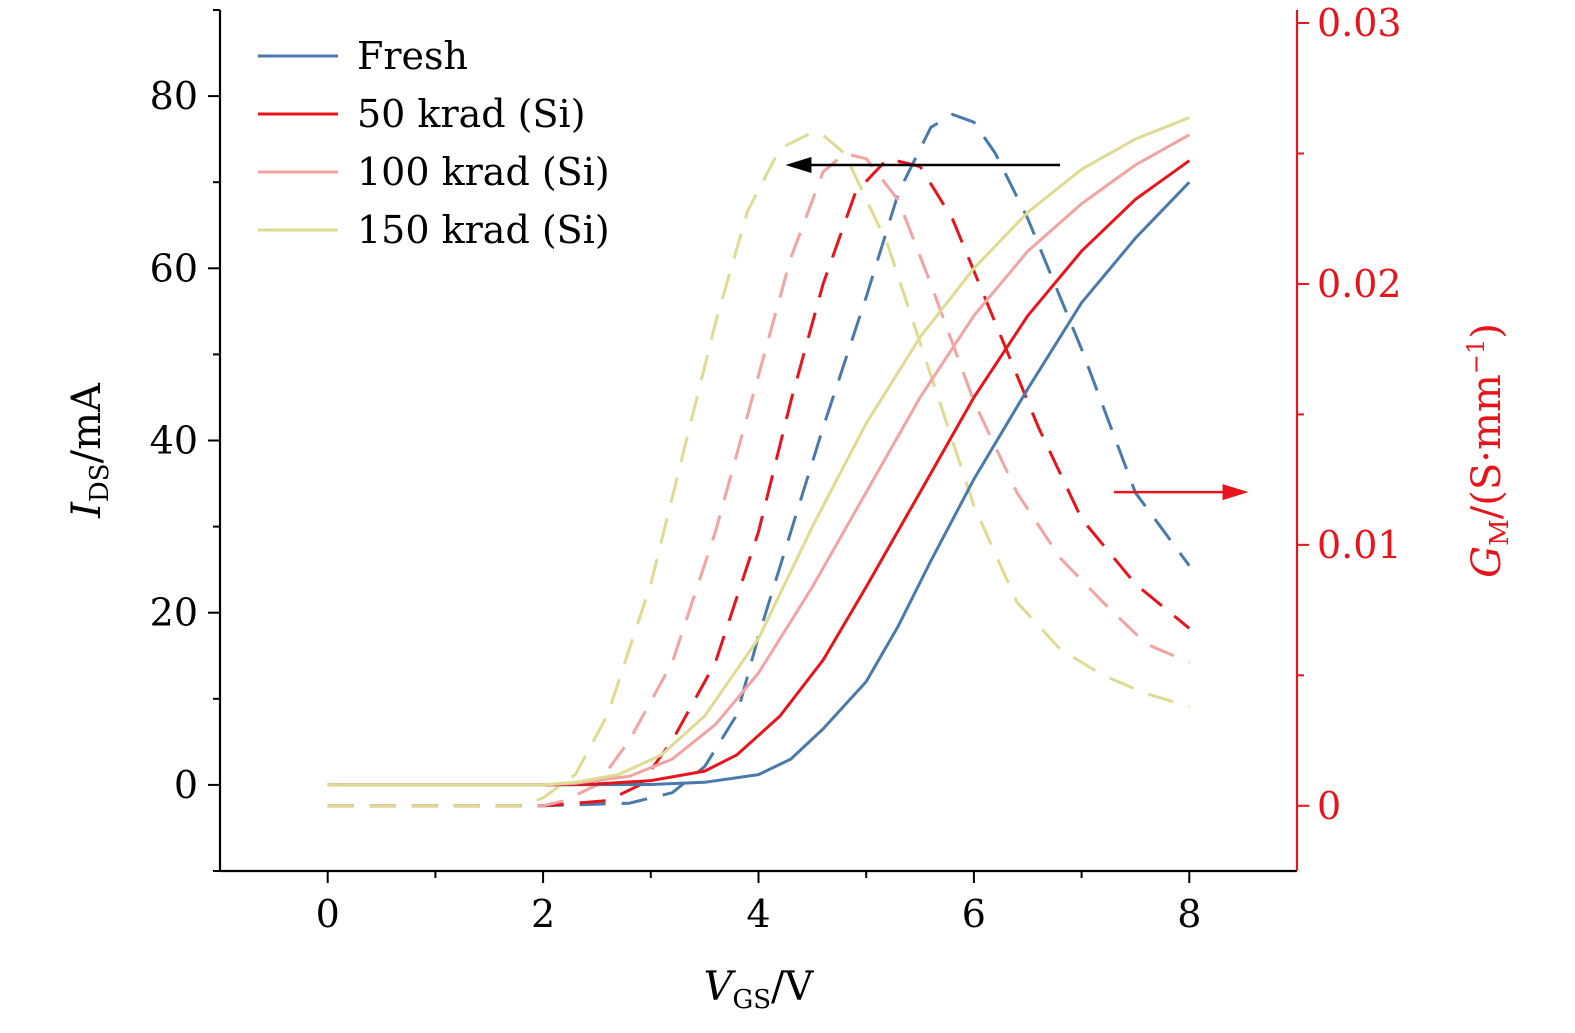 This screenshot has height=1033, width=1575. Describe the element at coordinates (412, 56) in the screenshot. I see `legend-label-0: Fresh` at that location.